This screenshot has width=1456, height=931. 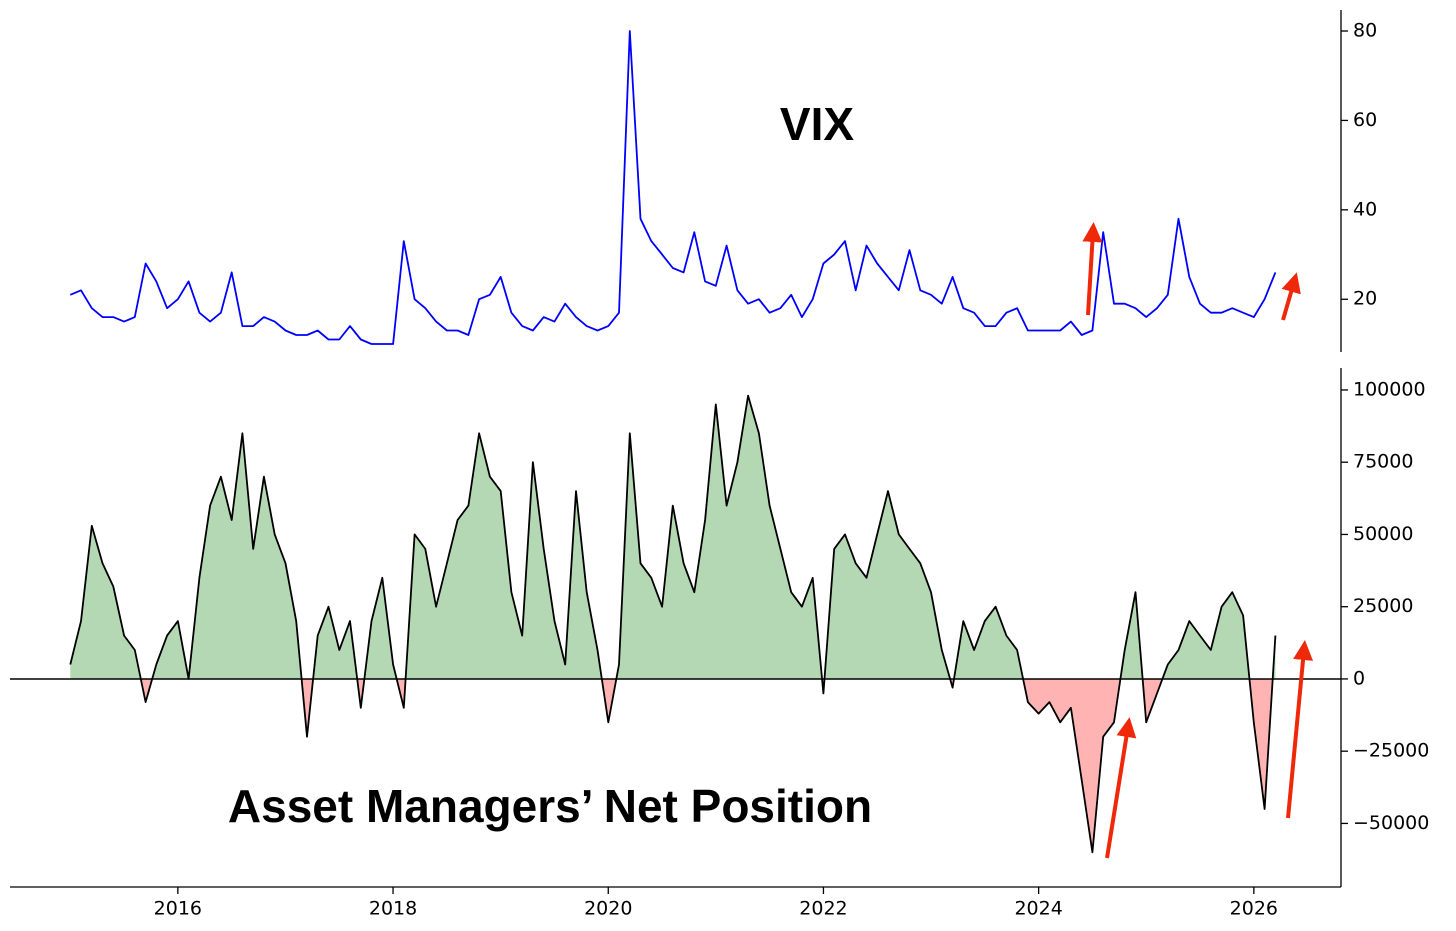 What do you see at coordinates (608, 909) in the screenshot?
I see `x-tick-label: 2020` at bounding box center [608, 909].